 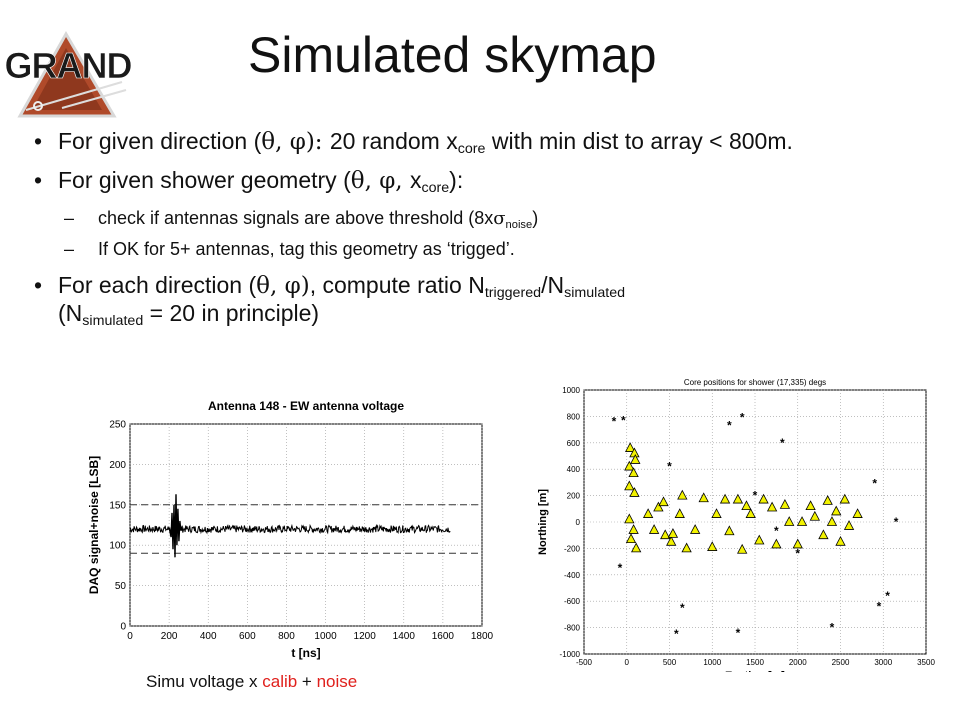 I want to click on y-tick-label: -1000, so click(x=570, y=654).